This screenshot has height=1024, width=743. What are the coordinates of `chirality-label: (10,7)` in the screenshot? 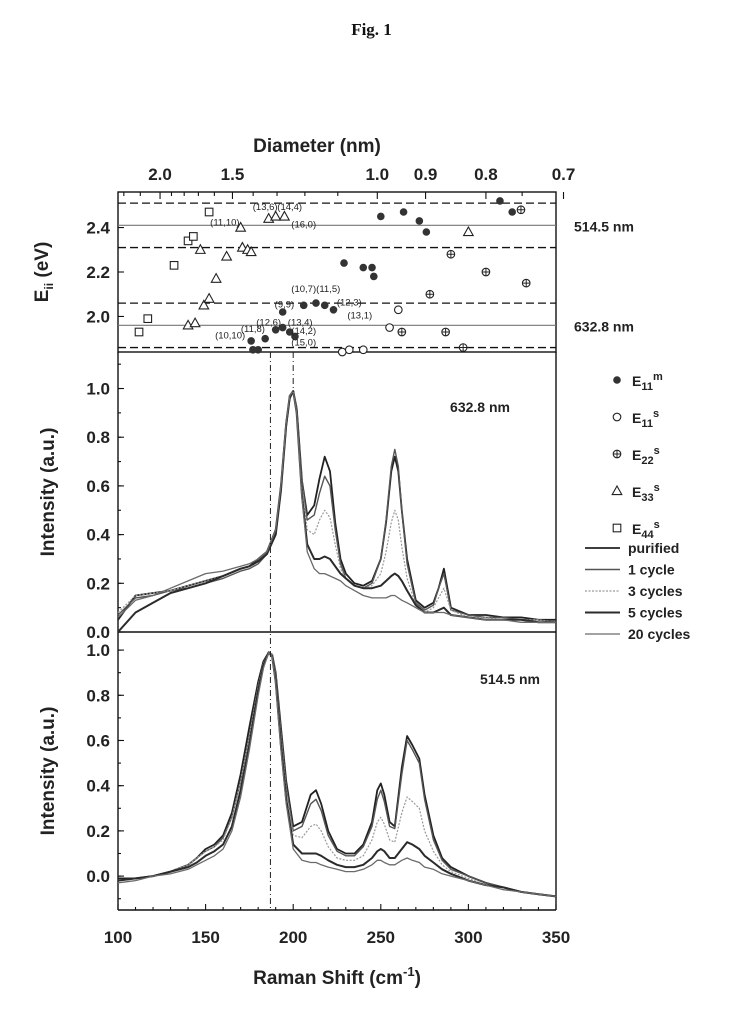 It's located at (303, 289).